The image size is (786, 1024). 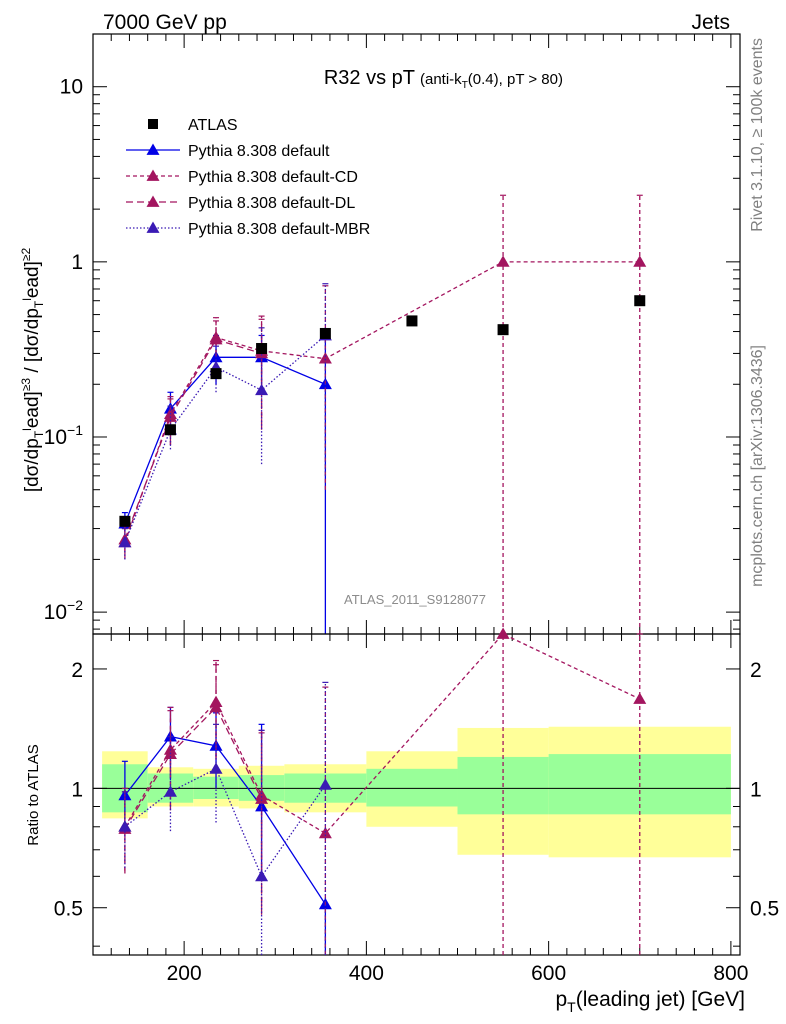 What do you see at coordinates (757, 466) in the screenshot?
I see `mcplots-label: mcplots.cern.ch [arXiv:1306.3436]` at bounding box center [757, 466].